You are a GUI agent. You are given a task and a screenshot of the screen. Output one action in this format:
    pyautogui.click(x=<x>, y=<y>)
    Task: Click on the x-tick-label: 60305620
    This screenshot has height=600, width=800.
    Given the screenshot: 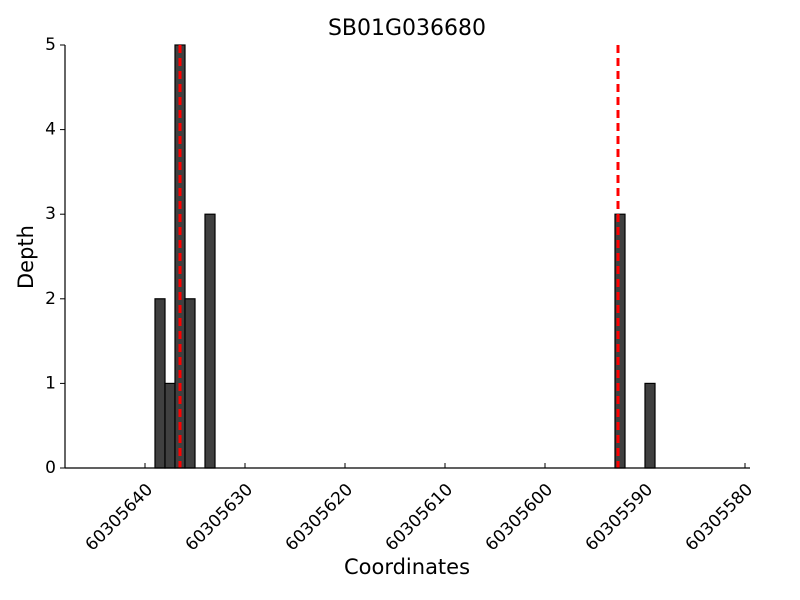 What is the action you would take?
    pyautogui.click(x=319, y=517)
    